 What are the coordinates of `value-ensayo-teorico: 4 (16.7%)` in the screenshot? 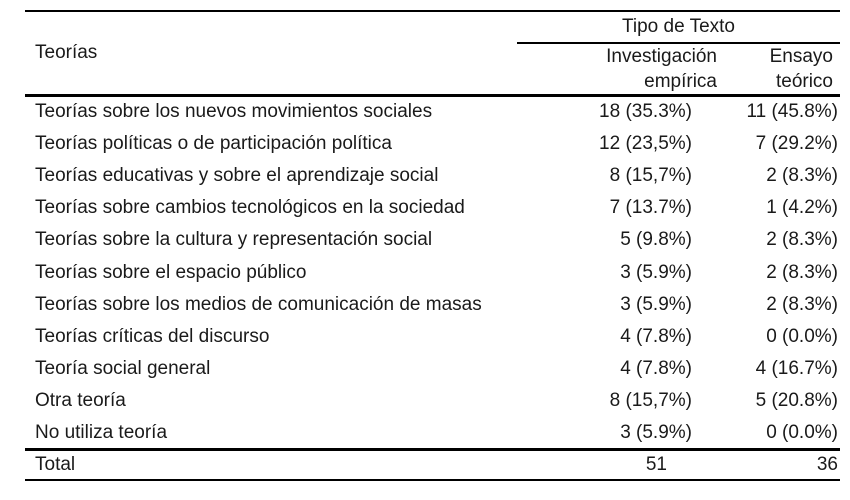 It's located at (796, 369).